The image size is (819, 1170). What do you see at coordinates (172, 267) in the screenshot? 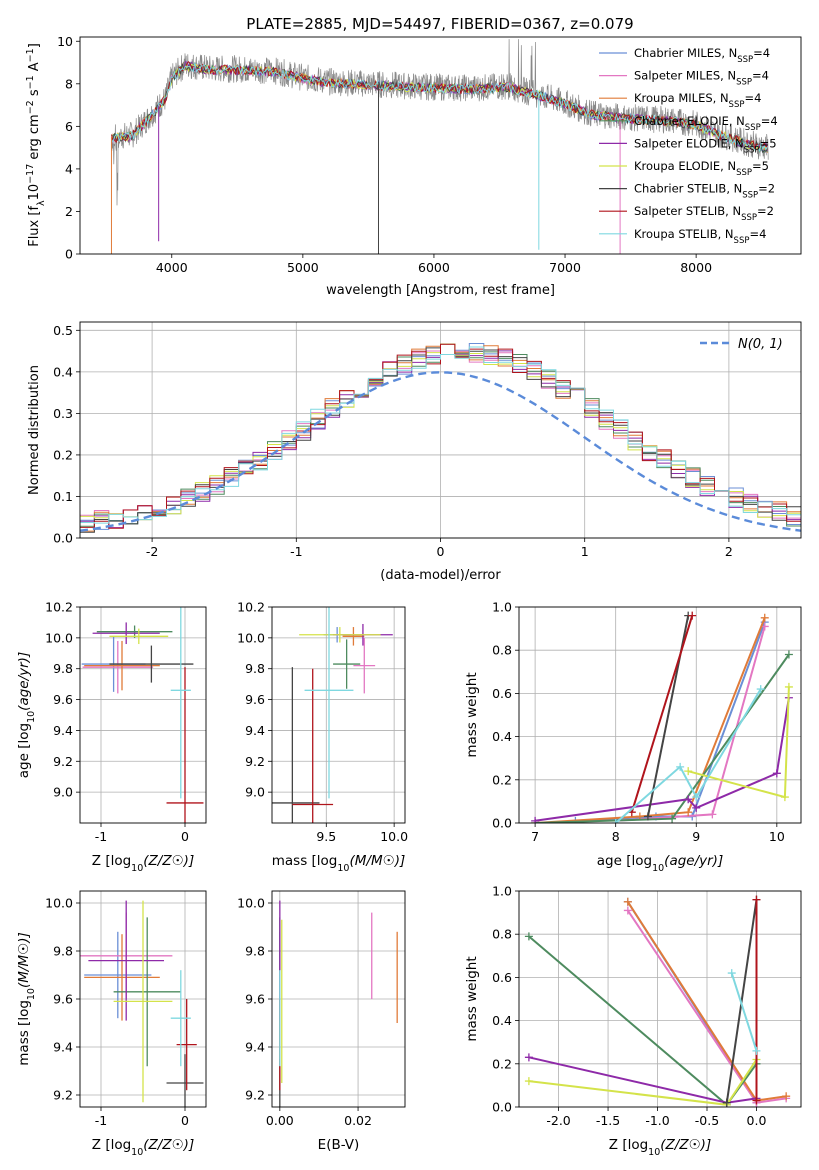
I see `x-tick-label: 4000` at bounding box center [172, 267].